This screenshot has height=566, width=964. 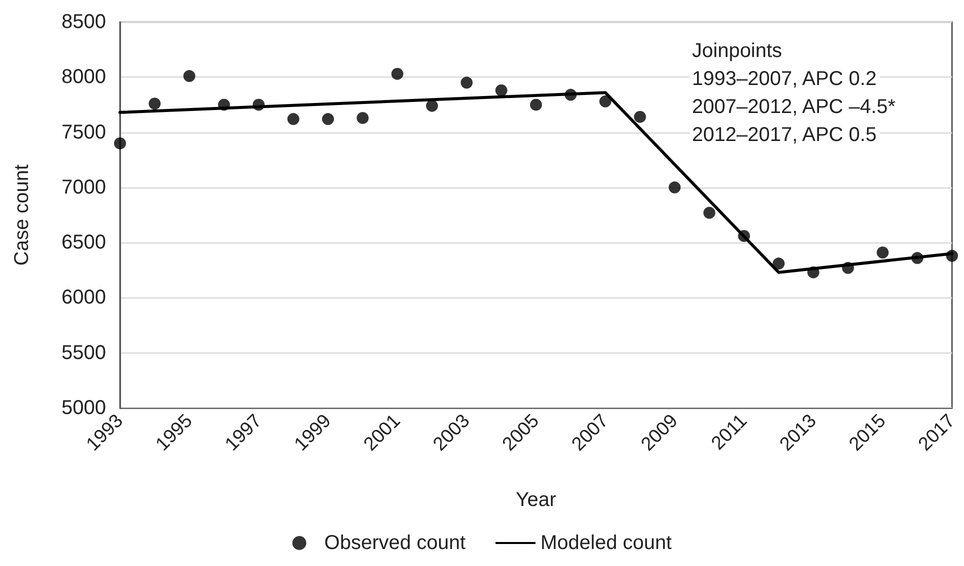 I want to click on y-tick-label: 8000, so click(x=84, y=77).